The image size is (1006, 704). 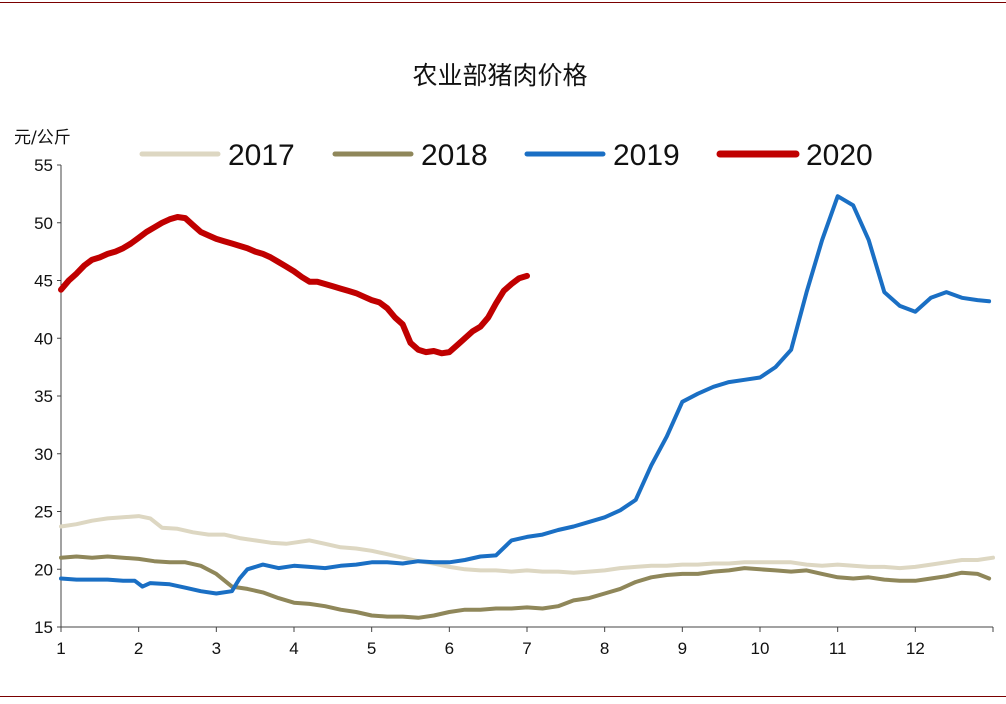 What do you see at coordinates (138, 648) in the screenshot?
I see `x-tick-label: 2` at bounding box center [138, 648].